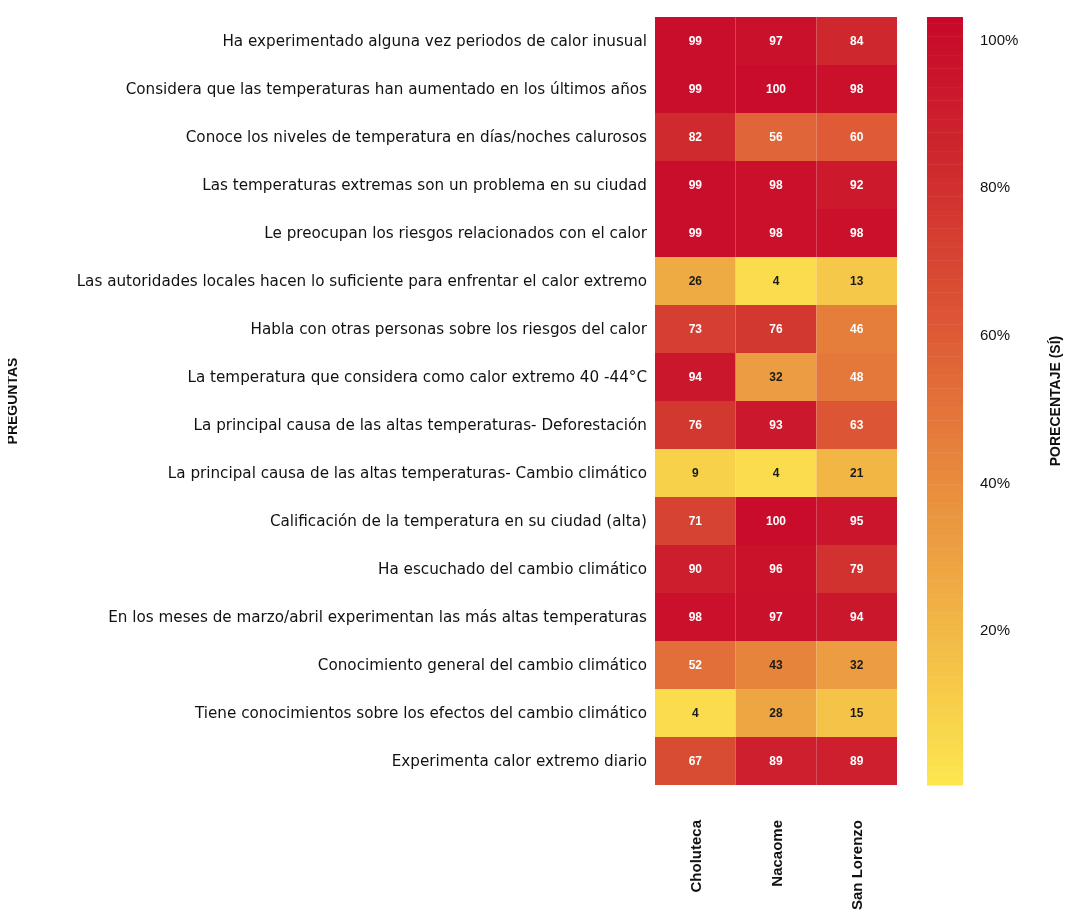  Describe the element at coordinates (407, 473) in the screenshot. I see `y-tick-label: La principal causa de las altas temperaturas- Cambio climático` at that location.